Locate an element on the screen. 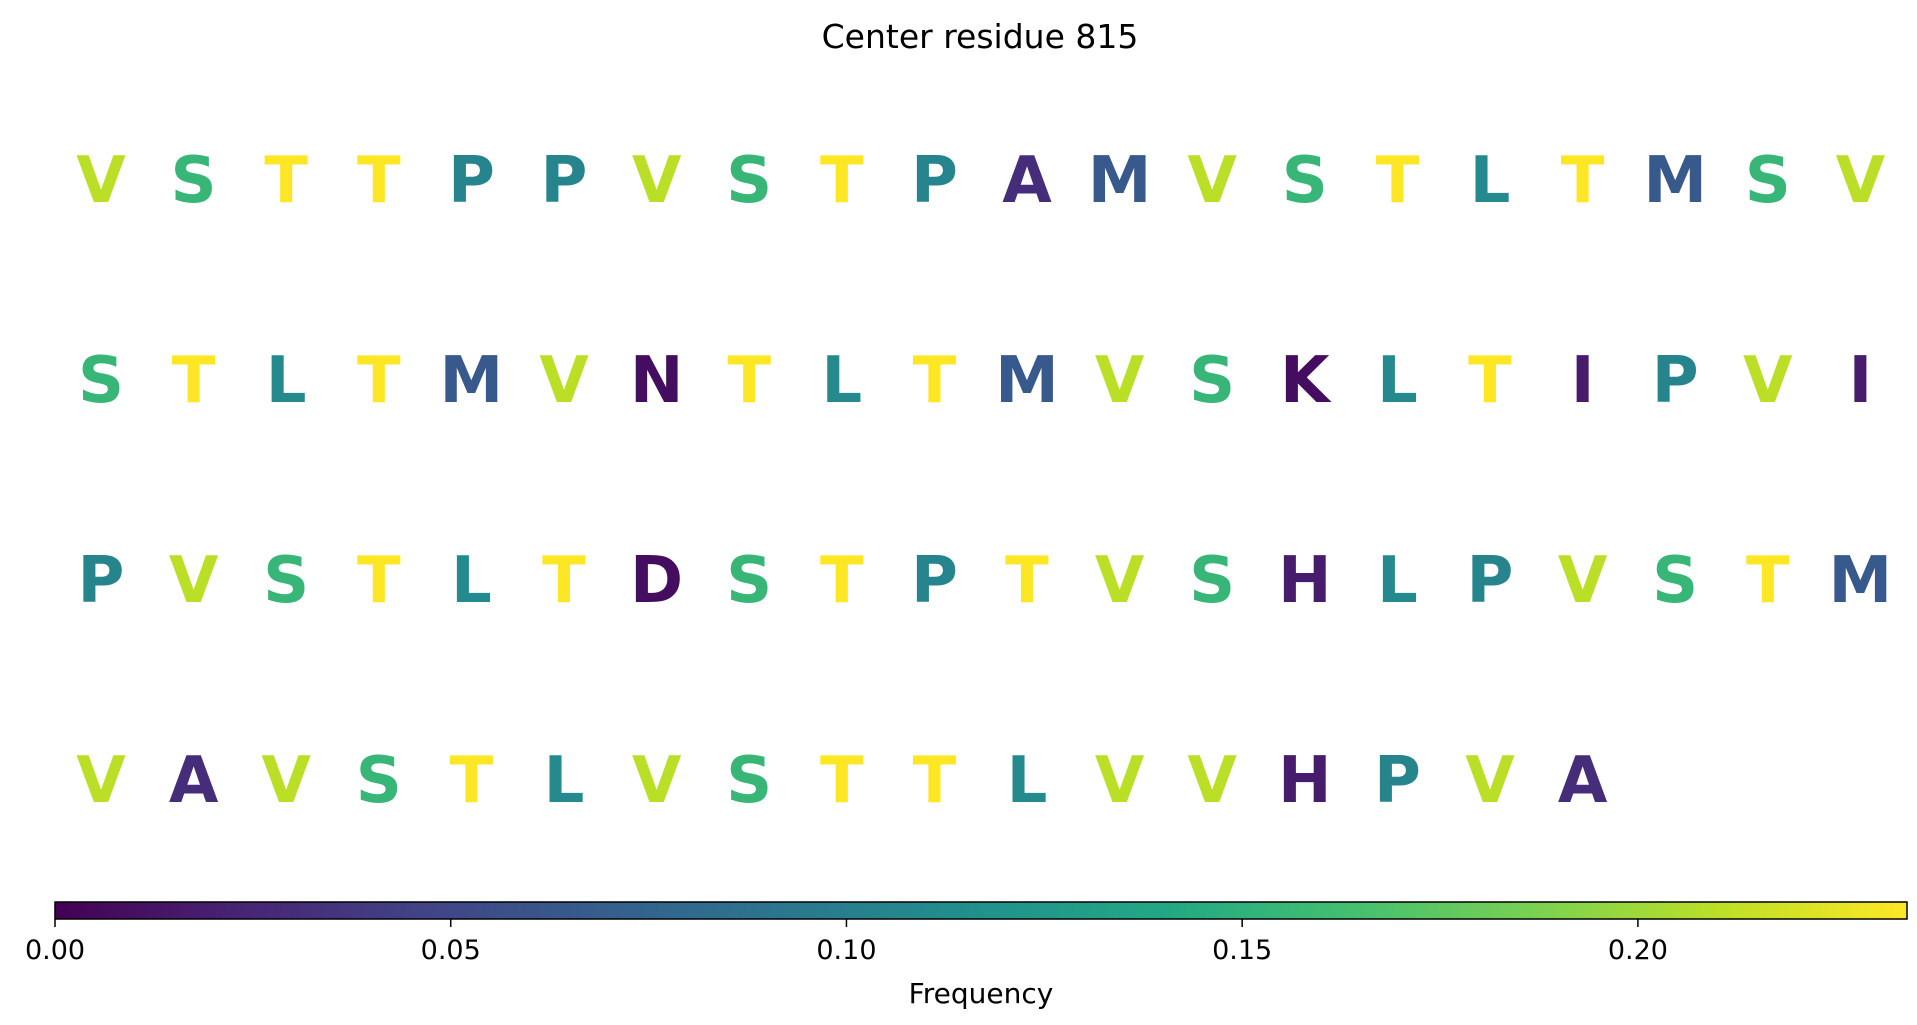  colorbar-tick-label: 0.20 is located at coordinates (1638, 950).